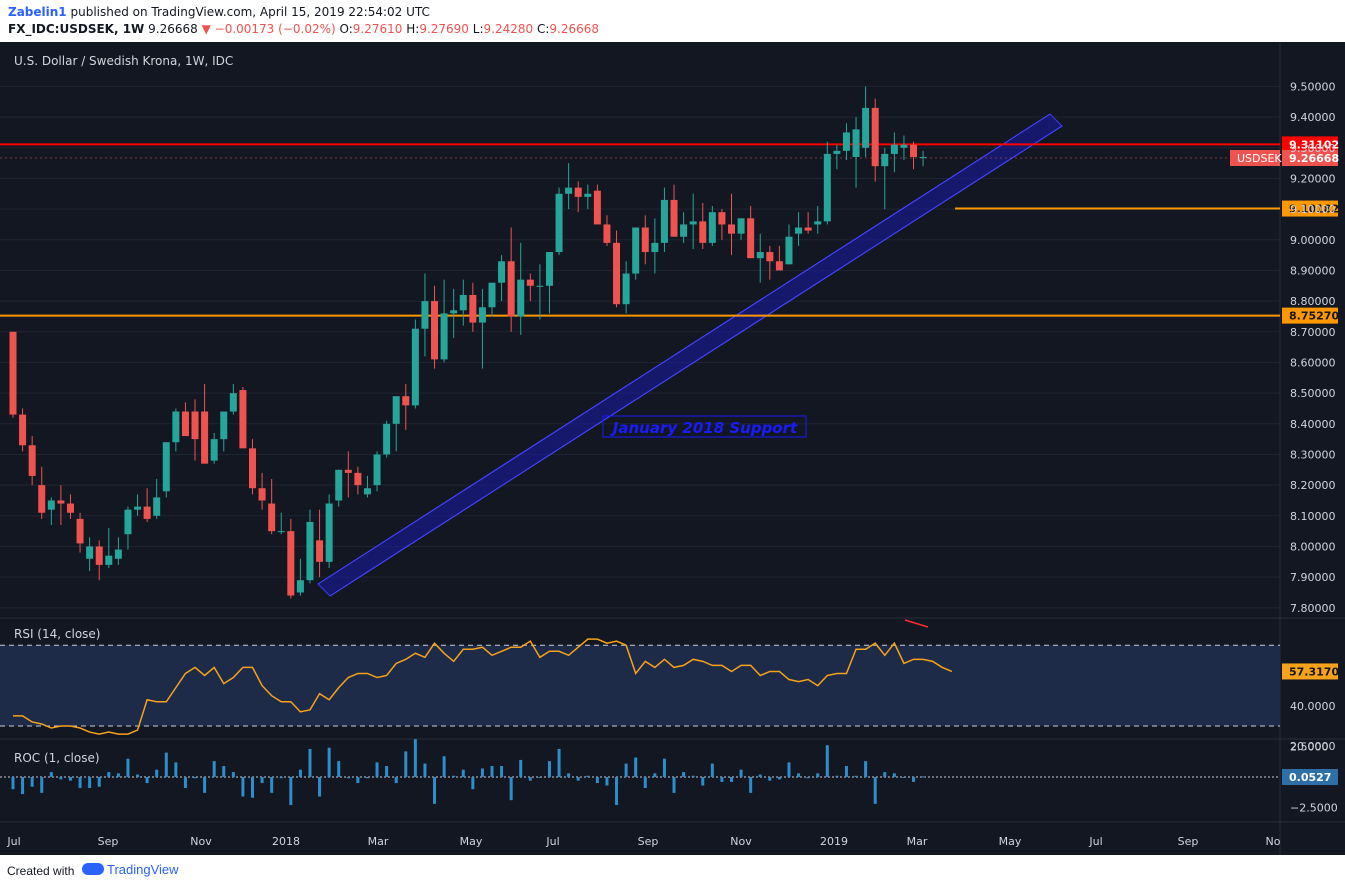 This screenshot has width=1345, height=889. Describe the element at coordinates (483, 686) in the screenshot. I see `rsi-line` at that location.